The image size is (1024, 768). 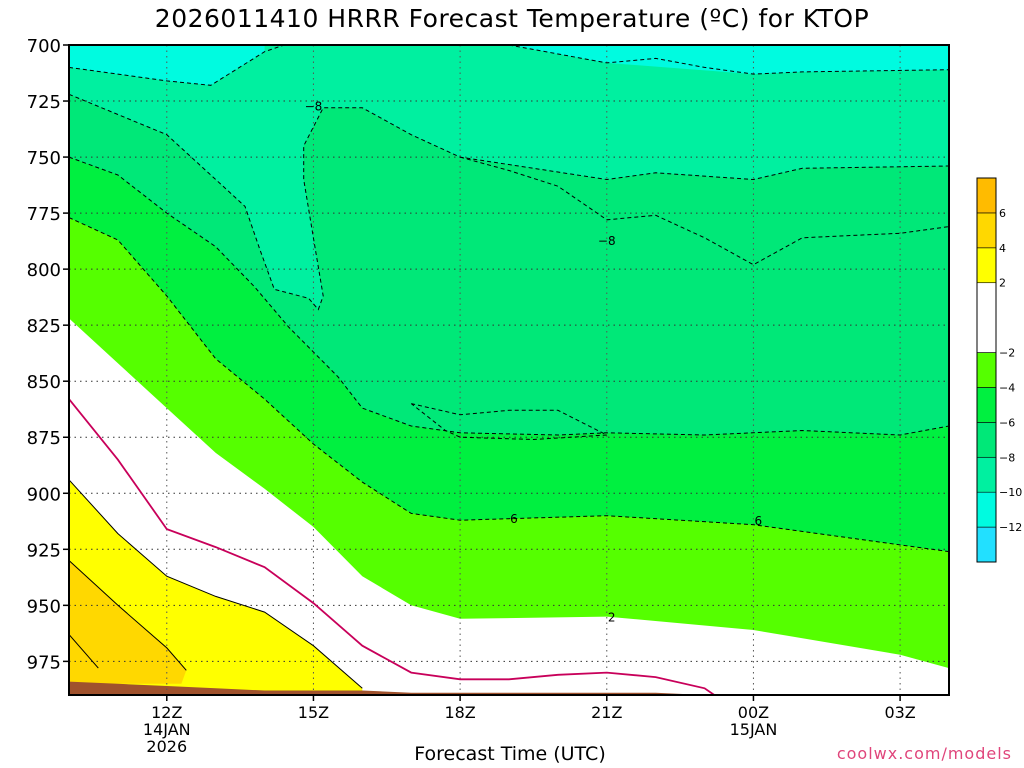 I want to click on y-tick: 900, so click(x=48, y=494).